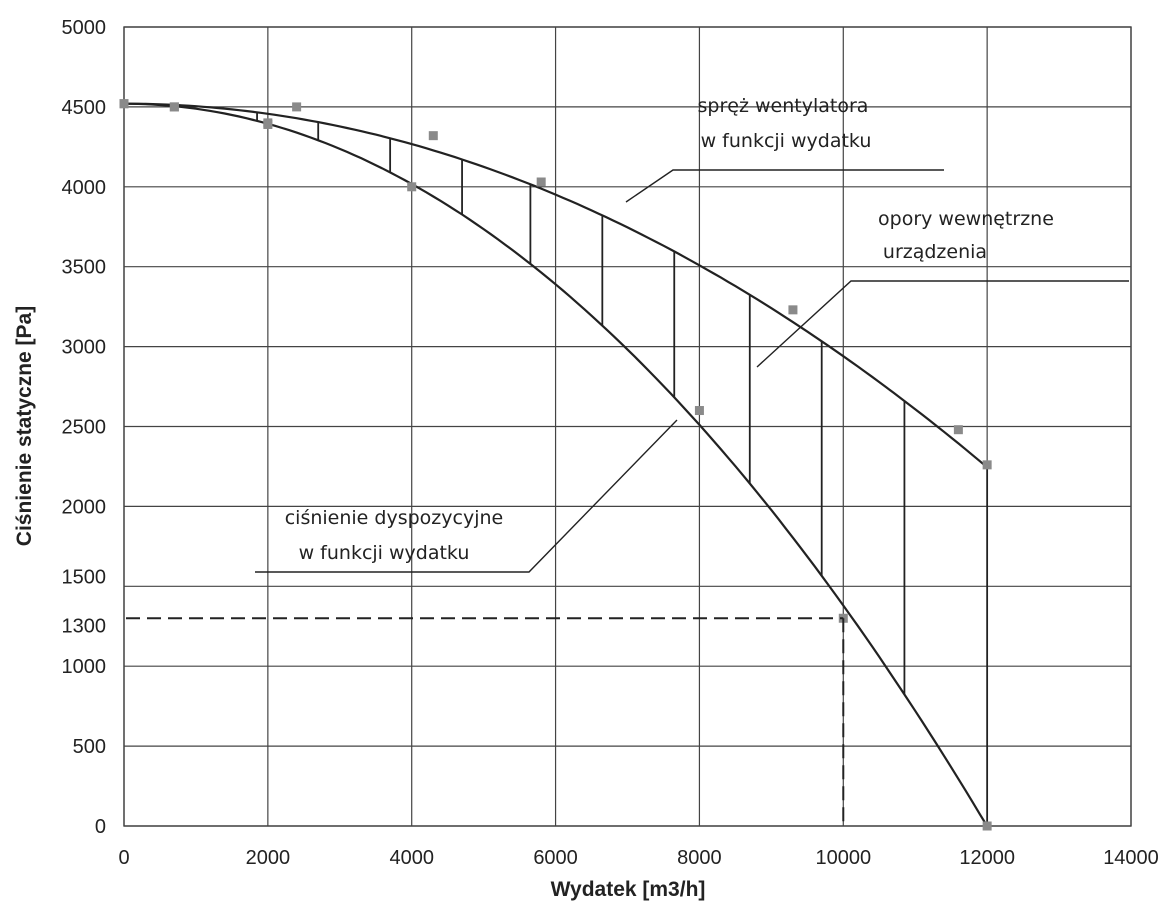 The width and height of the screenshot is (1168, 911). I want to click on annotation-available-pressure-line-2: w funkcji wydatku, so click(384, 553).